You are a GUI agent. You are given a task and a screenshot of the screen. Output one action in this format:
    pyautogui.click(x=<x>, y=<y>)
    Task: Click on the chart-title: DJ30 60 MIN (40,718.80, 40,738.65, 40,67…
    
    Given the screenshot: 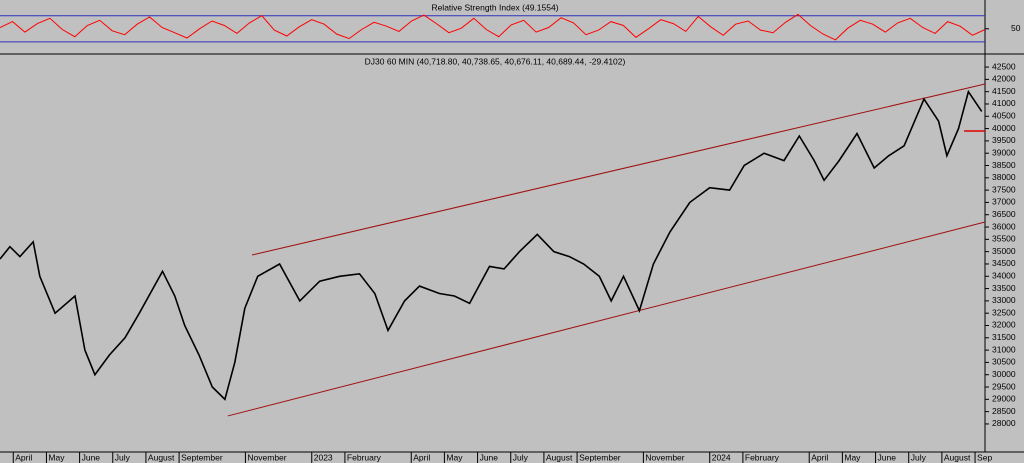 What is the action you would take?
    pyautogui.click(x=495, y=61)
    